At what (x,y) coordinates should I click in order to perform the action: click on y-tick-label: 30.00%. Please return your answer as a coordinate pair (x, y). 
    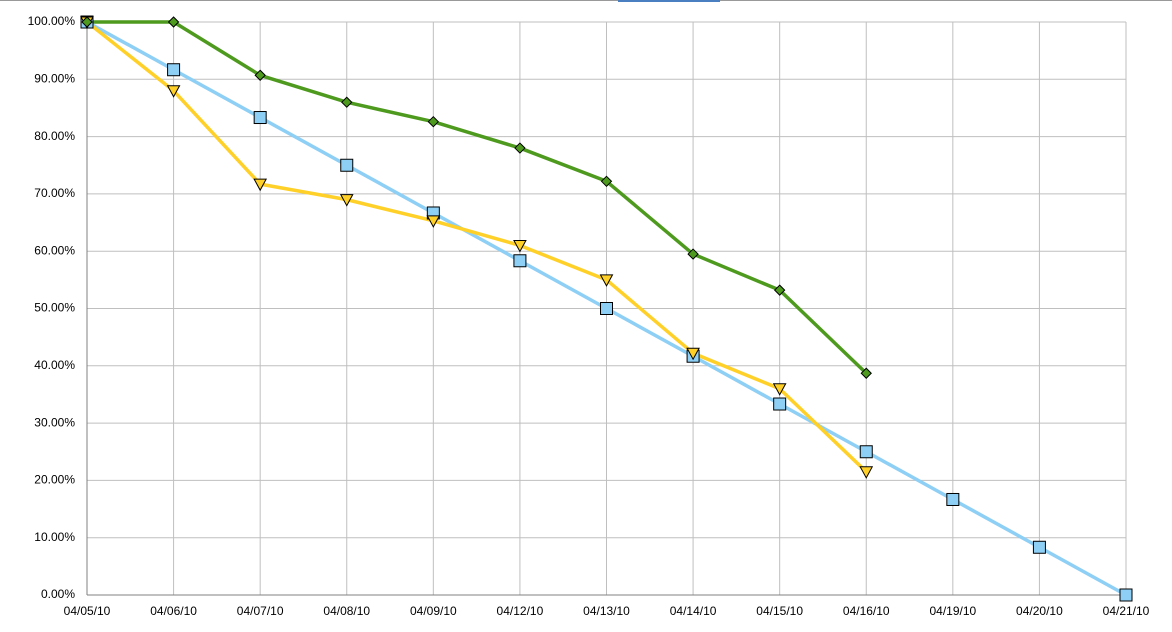
    Looking at the image, I should click on (54, 422).